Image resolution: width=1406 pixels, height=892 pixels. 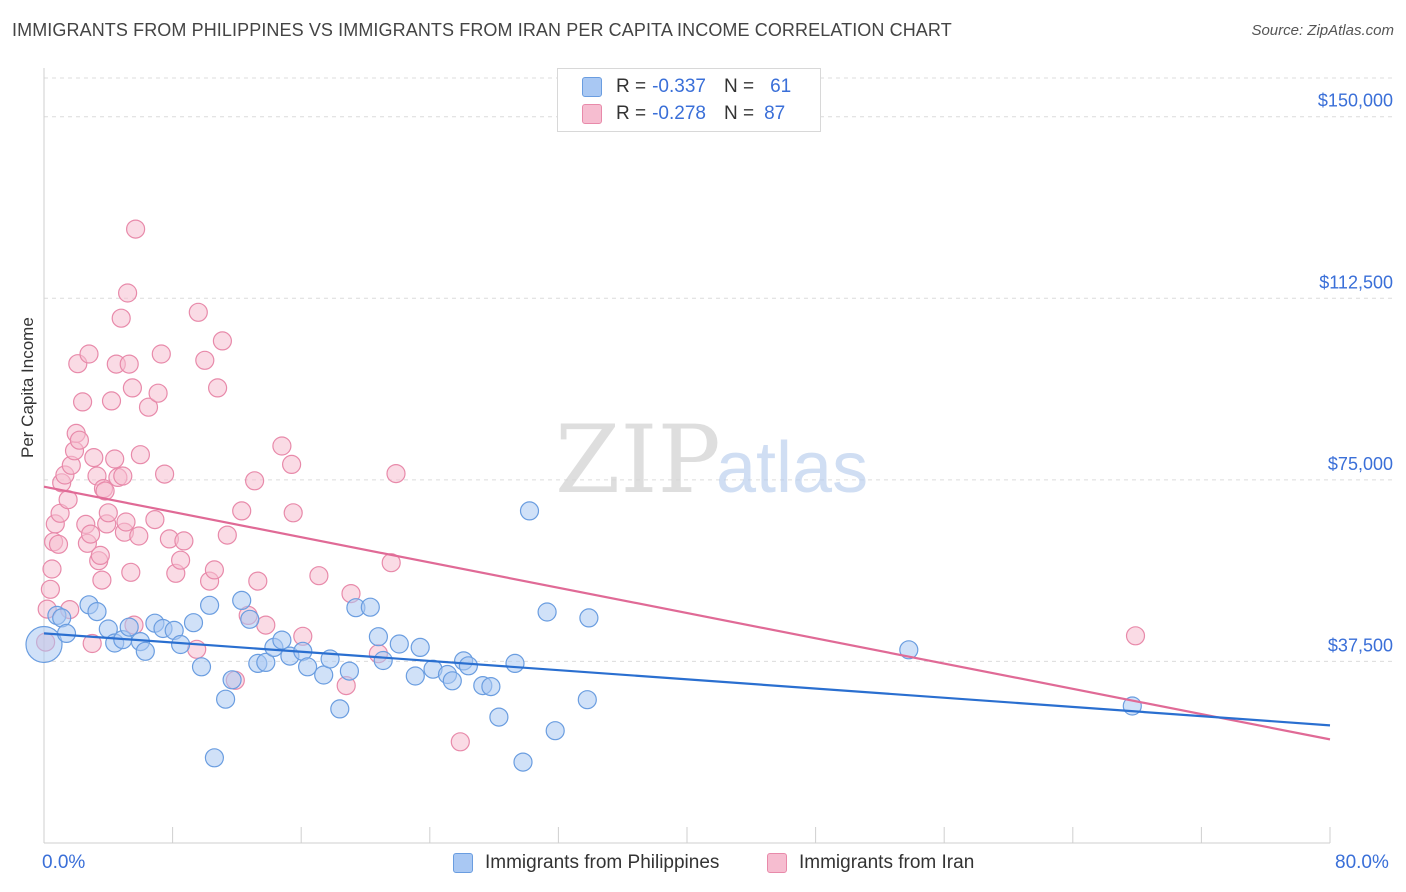 What do you see at coordinates (1362, 862) in the screenshot?
I see `x-max-label: 80.0%` at bounding box center [1362, 862].